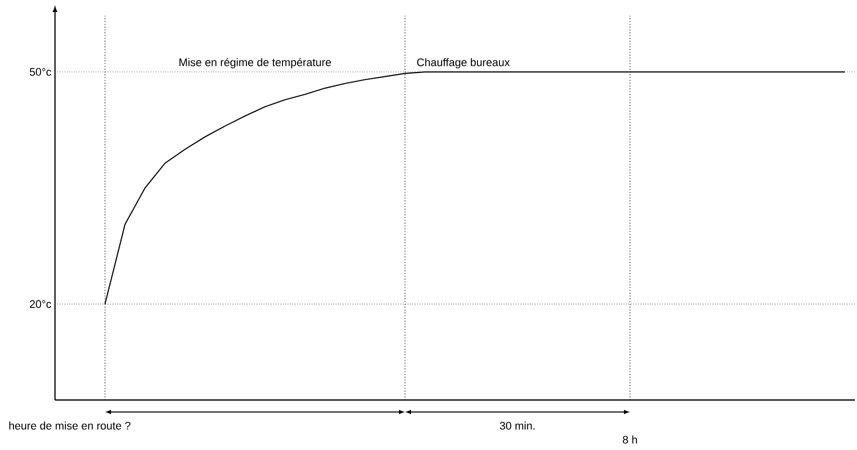 The image size is (857, 450). I want to click on text: 30 min., so click(517, 426).